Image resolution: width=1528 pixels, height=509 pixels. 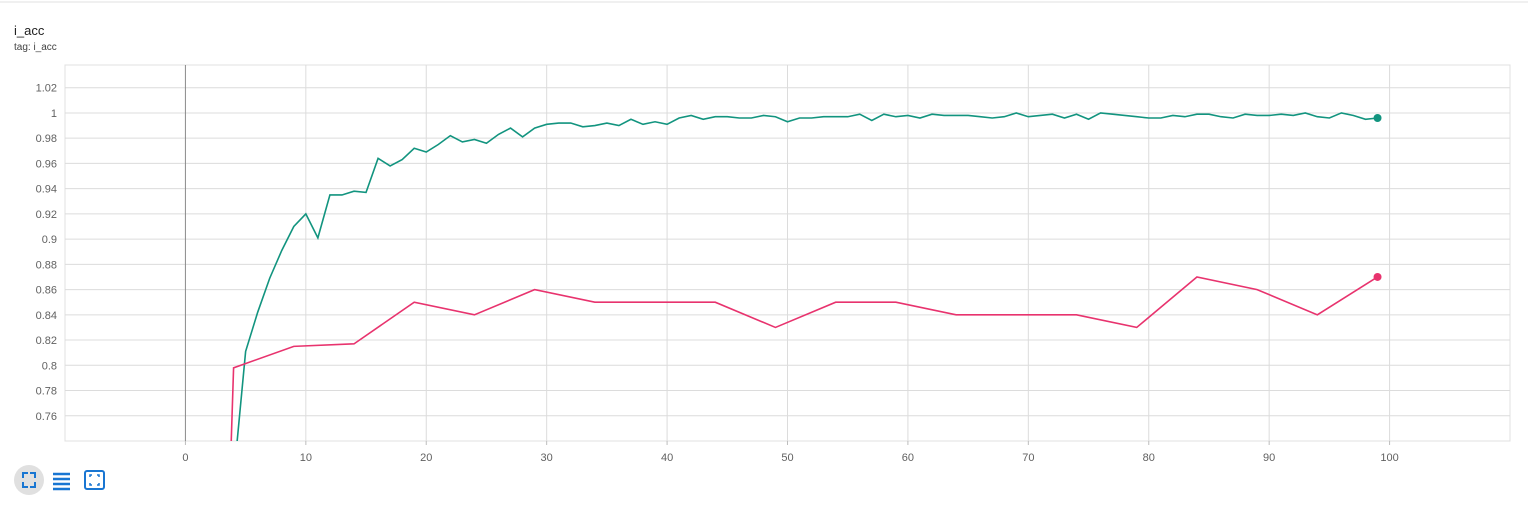 I want to click on x-tick-label: 10, so click(x=306, y=458).